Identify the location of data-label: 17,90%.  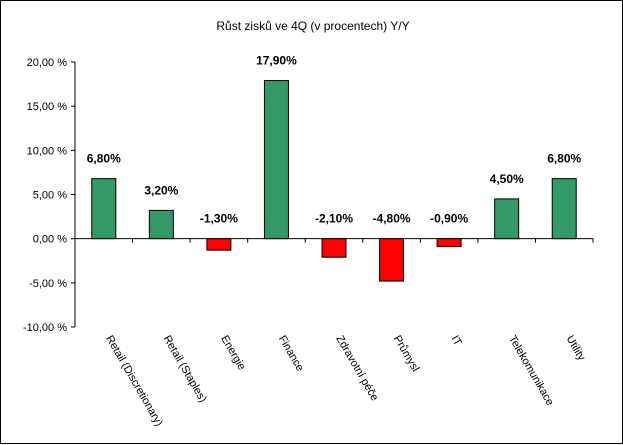
(276, 61).